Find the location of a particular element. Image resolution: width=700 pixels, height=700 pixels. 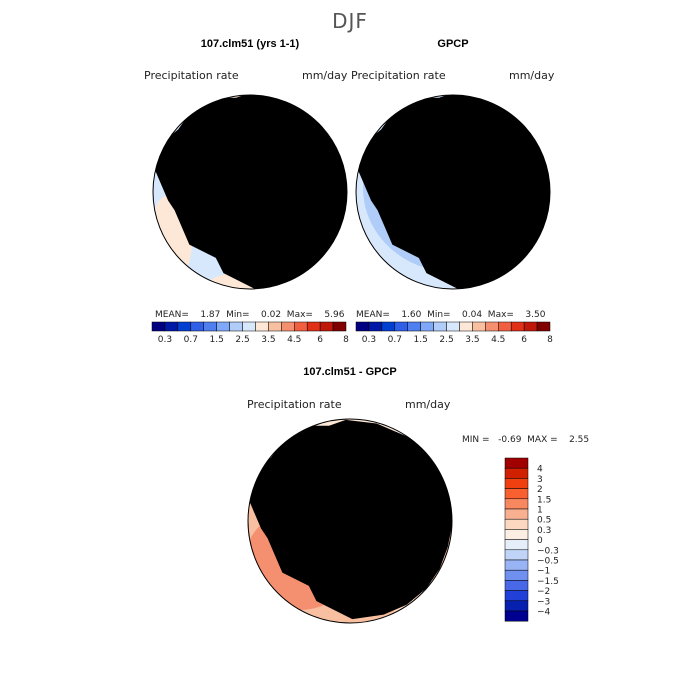

colorbar-panel-1-tick-label: 1.5 is located at coordinates (217, 340).